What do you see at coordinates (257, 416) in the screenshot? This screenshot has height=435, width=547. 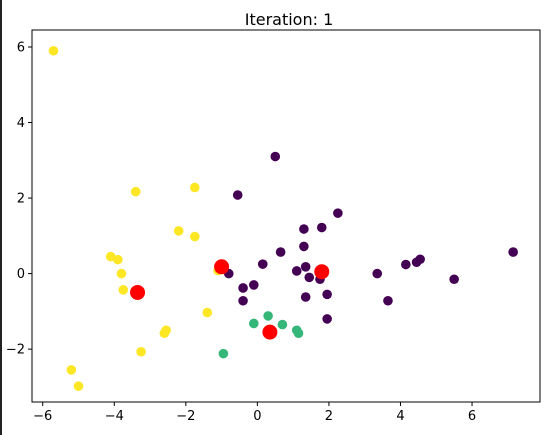 I see `x-tick-label: 0` at bounding box center [257, 416].